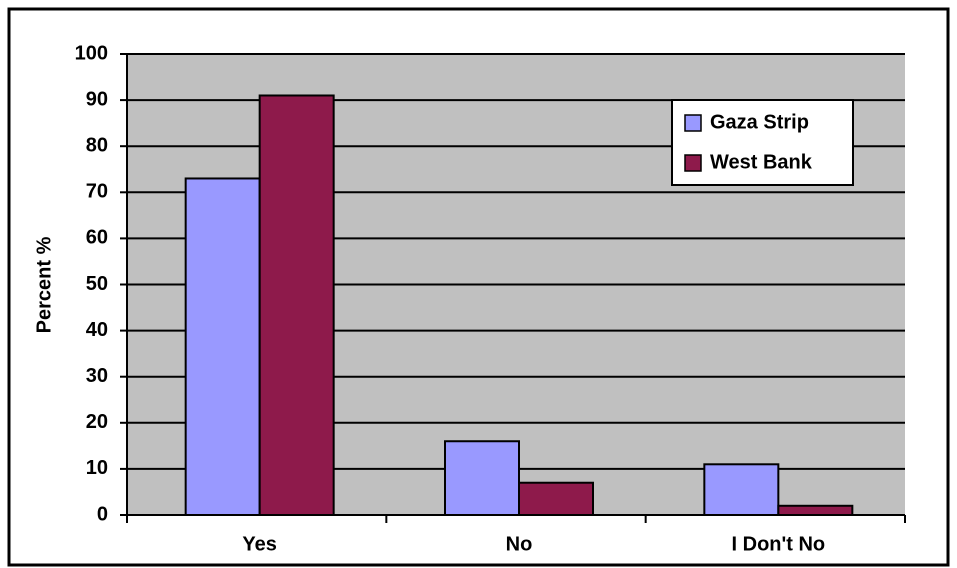  Describe the element at coordinates (762, 142) in the screenshot. I see `legend-box` at that location.